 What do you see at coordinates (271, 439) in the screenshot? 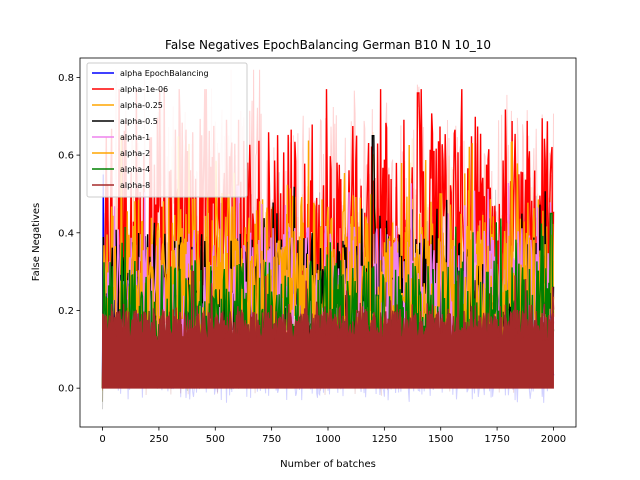
I see `x-tick-label: 750` at bounding box center [271, 439].